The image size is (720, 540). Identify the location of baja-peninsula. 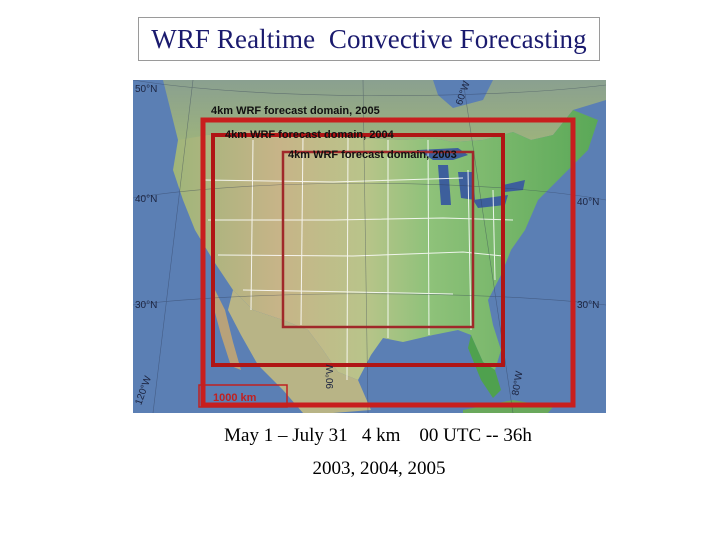
(227, 330).